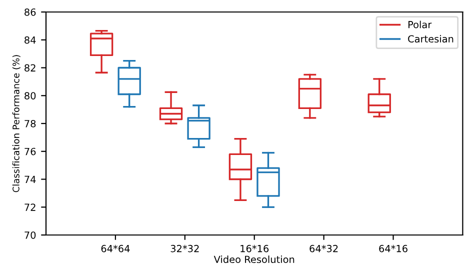 The image size is (474, 268). What do you see at coordinates (254, 260) in the screenshot?
I see `x-axis-title: Video Resolution` at bounding box center [254, 260].